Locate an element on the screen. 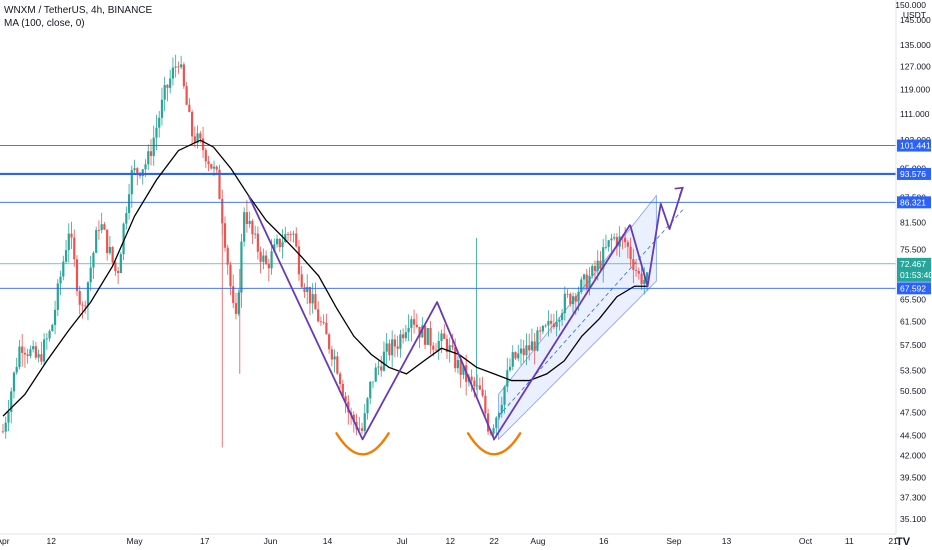 The image size is (932, 550). x-tick-label: 16 is located at coordinates (604, 541).